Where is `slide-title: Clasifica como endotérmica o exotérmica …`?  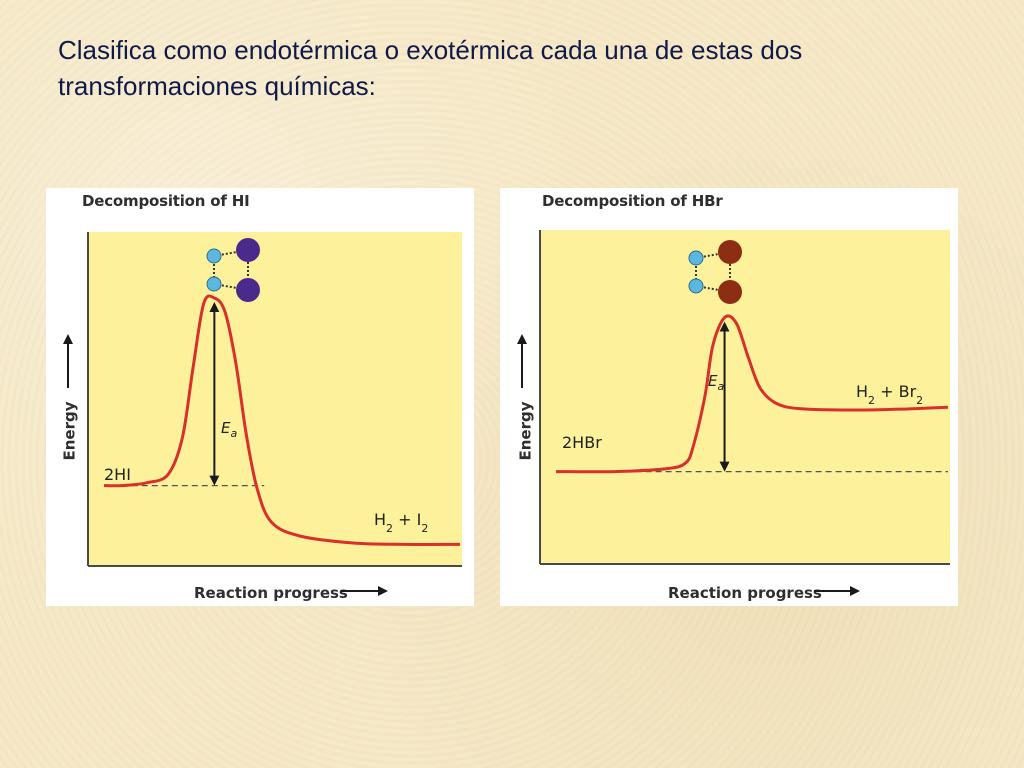
slide-title: Clasifica como endotérmica o exotérmica … is located at coordinates (430, 68).